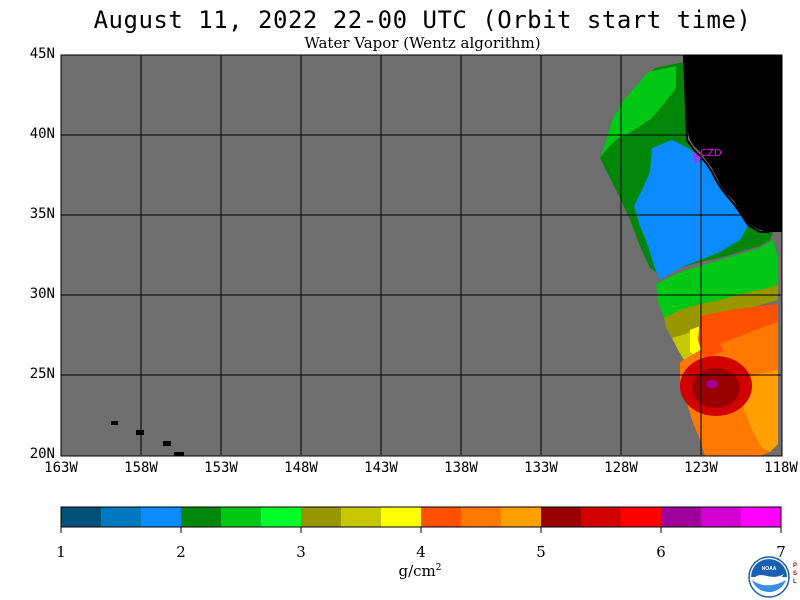 The width and height of the screenshot is (800, 600). Describe the element at coordinates (181, 552) in the screenshot. I see `colorbar-tick-label: 2` at that location.